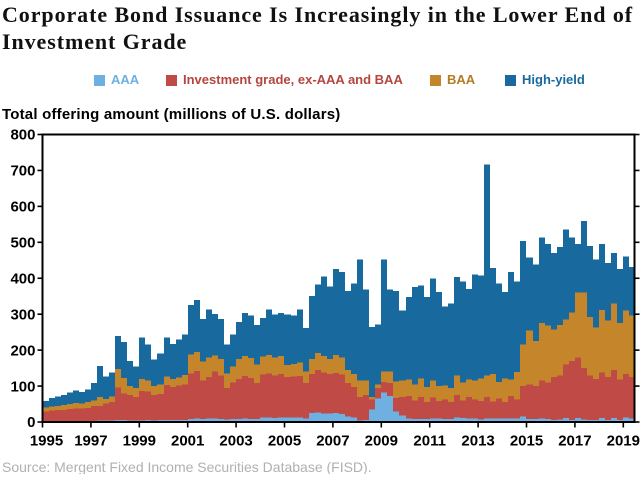  Describe the element at coordinates (284, 441) in the screenshot. I see `svg-text: 2005` at that location.